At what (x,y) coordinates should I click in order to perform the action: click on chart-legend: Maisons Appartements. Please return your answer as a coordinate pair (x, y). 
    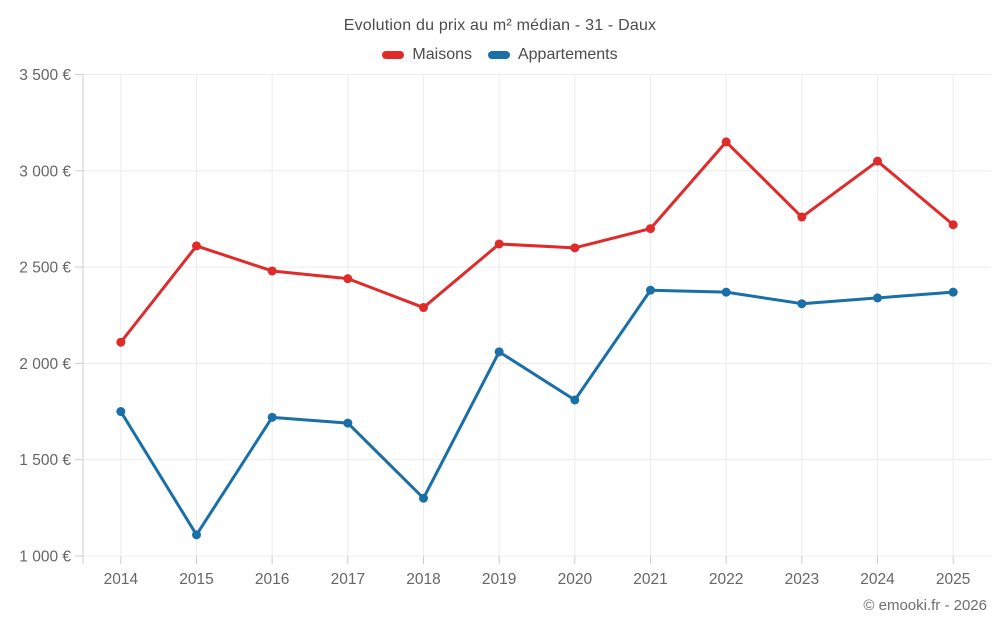
    Looking at the image, I should click on (500, 55).